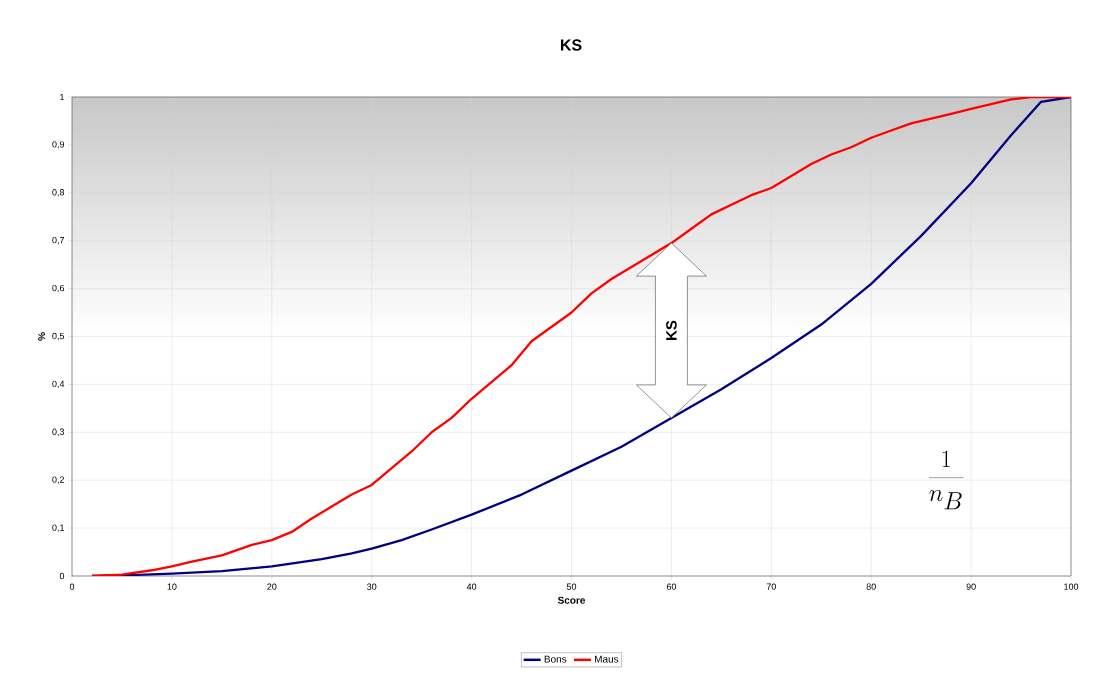  I want to click on legend-label: Maus, so click(606, 659).